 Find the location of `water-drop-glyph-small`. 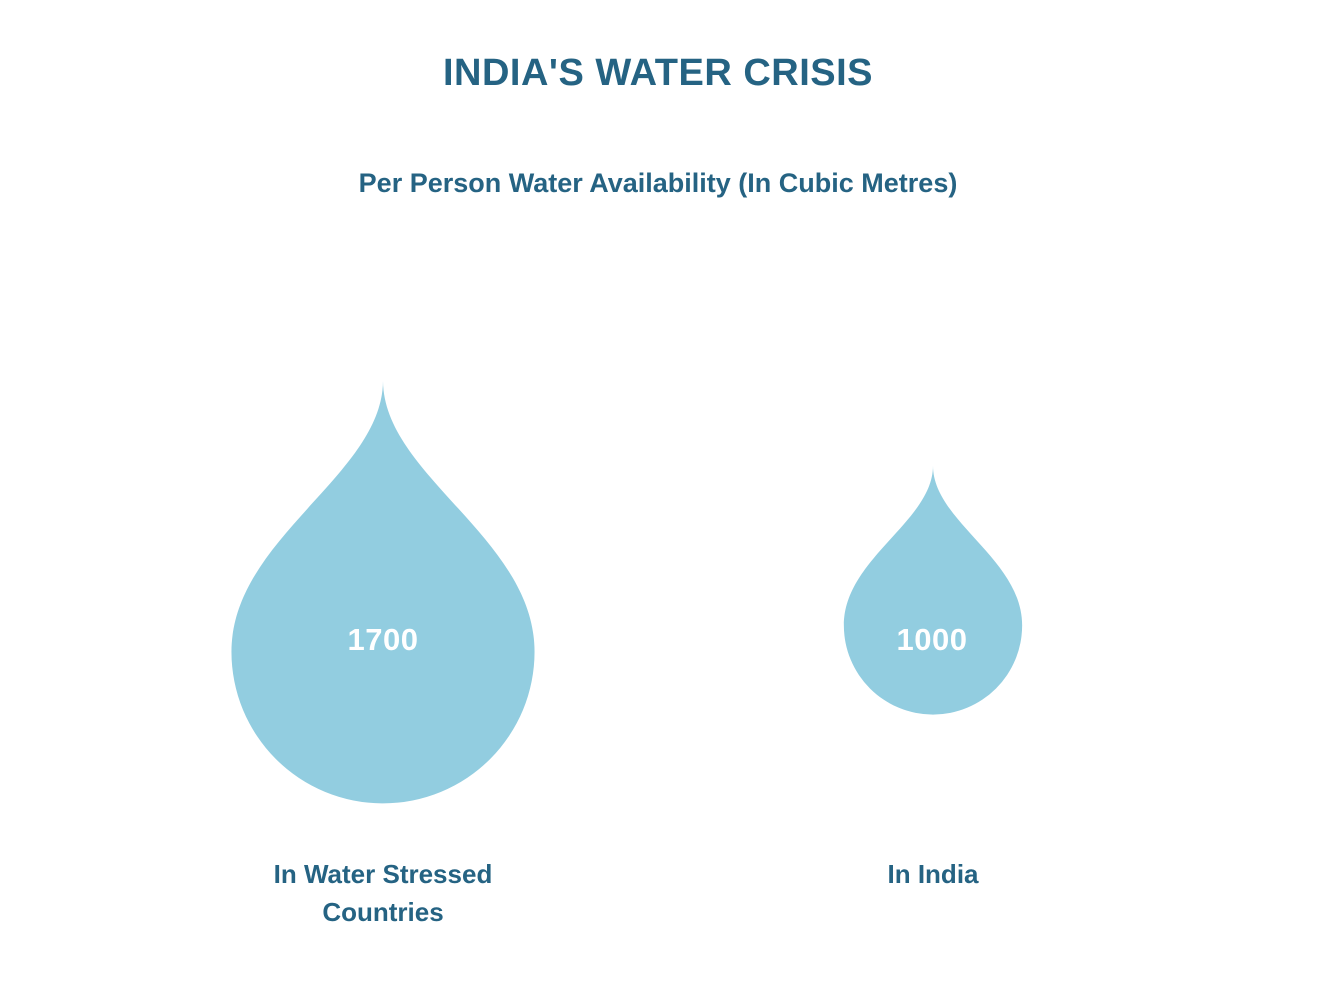

water-drop-glyph-small is located at coordinates (933, 592).